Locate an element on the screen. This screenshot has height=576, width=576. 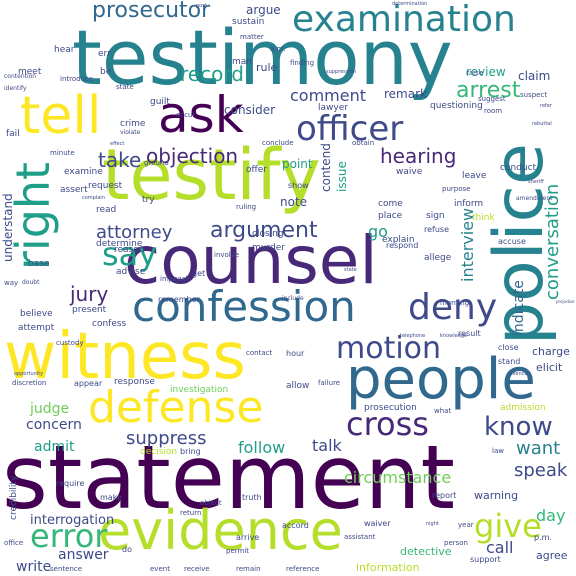
word-failure: failure is located at coordinates (329, 383).